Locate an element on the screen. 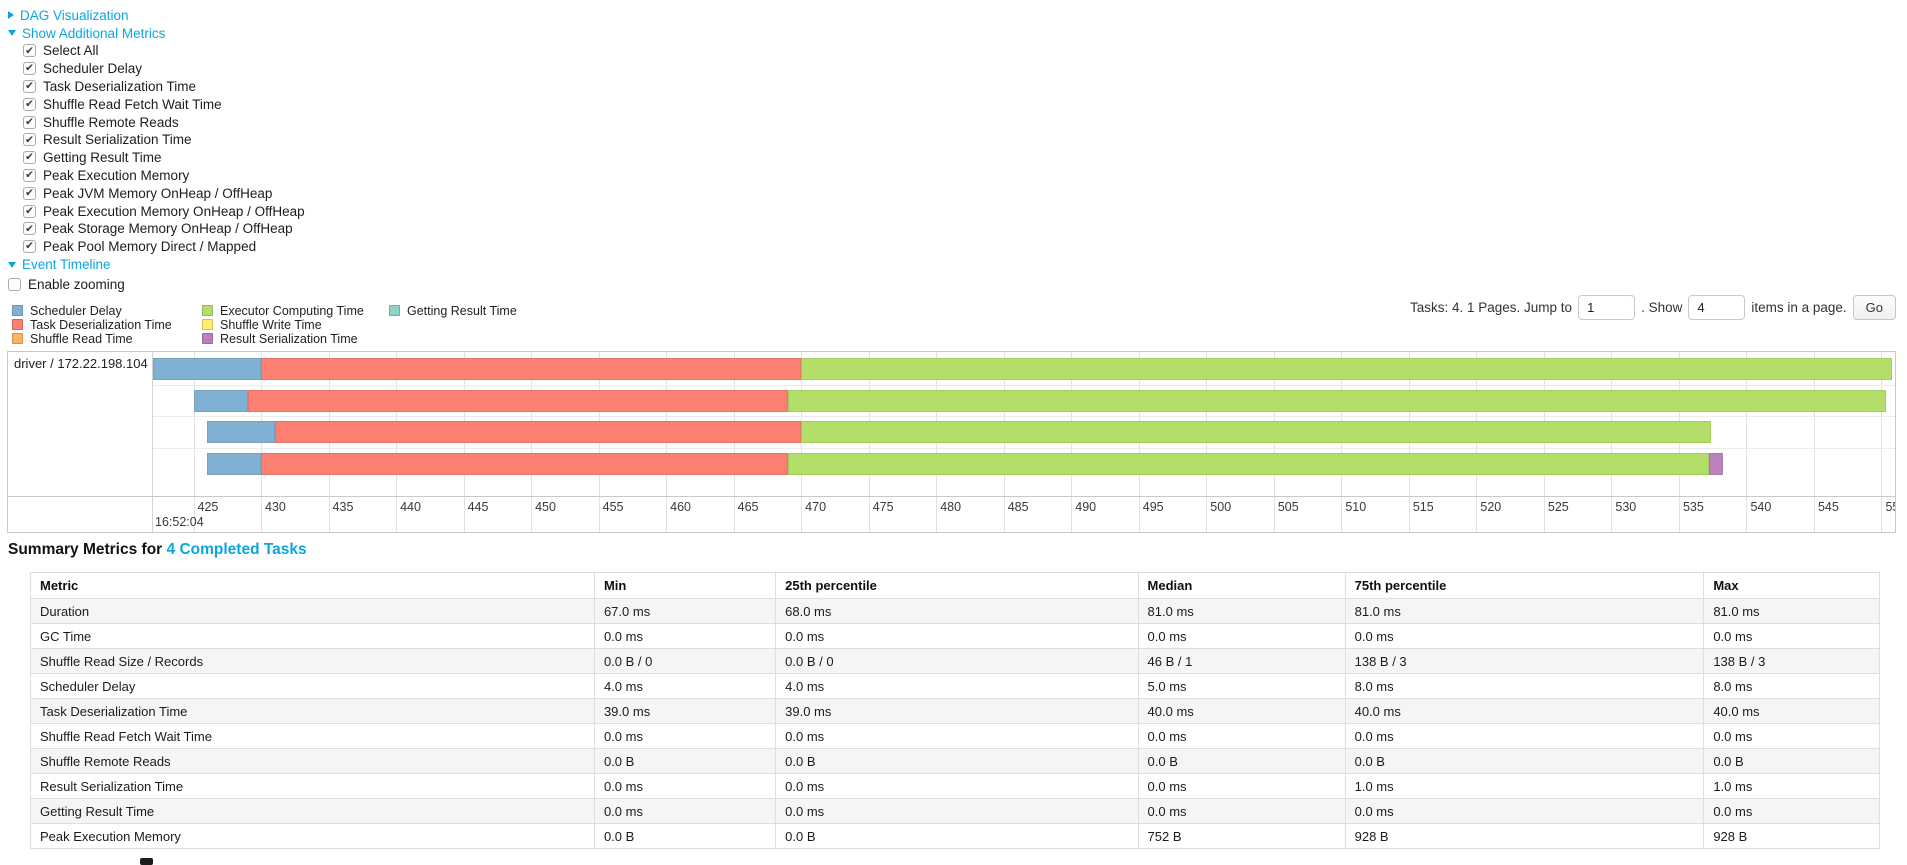  metric-checkbox-row: Getting Result Time is located at coordinates (156, 158).